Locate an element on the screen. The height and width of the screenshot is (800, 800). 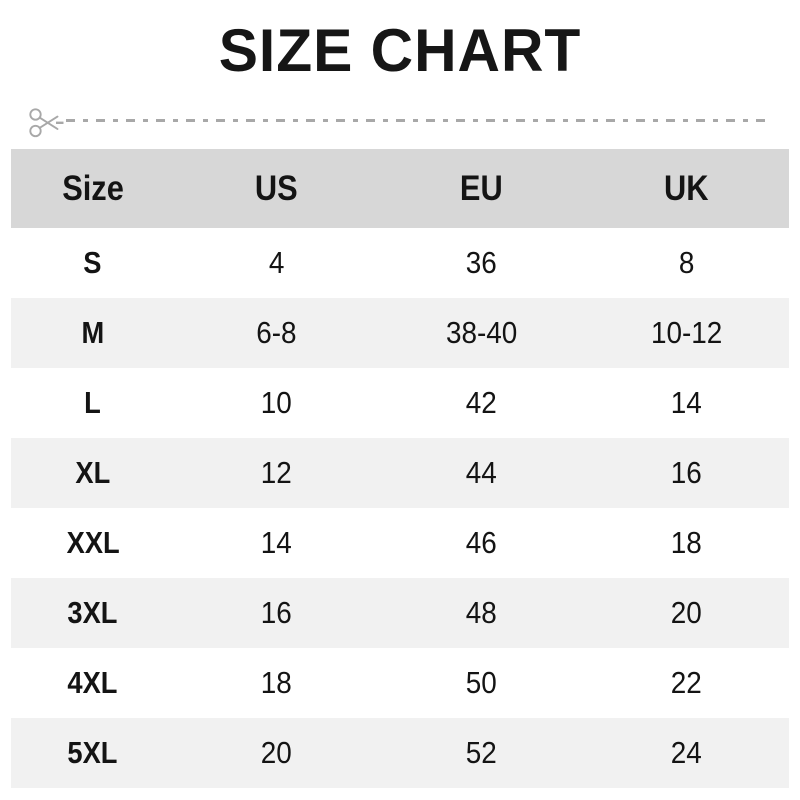
cell-size: 4XL is located at coordinates (93, 683).